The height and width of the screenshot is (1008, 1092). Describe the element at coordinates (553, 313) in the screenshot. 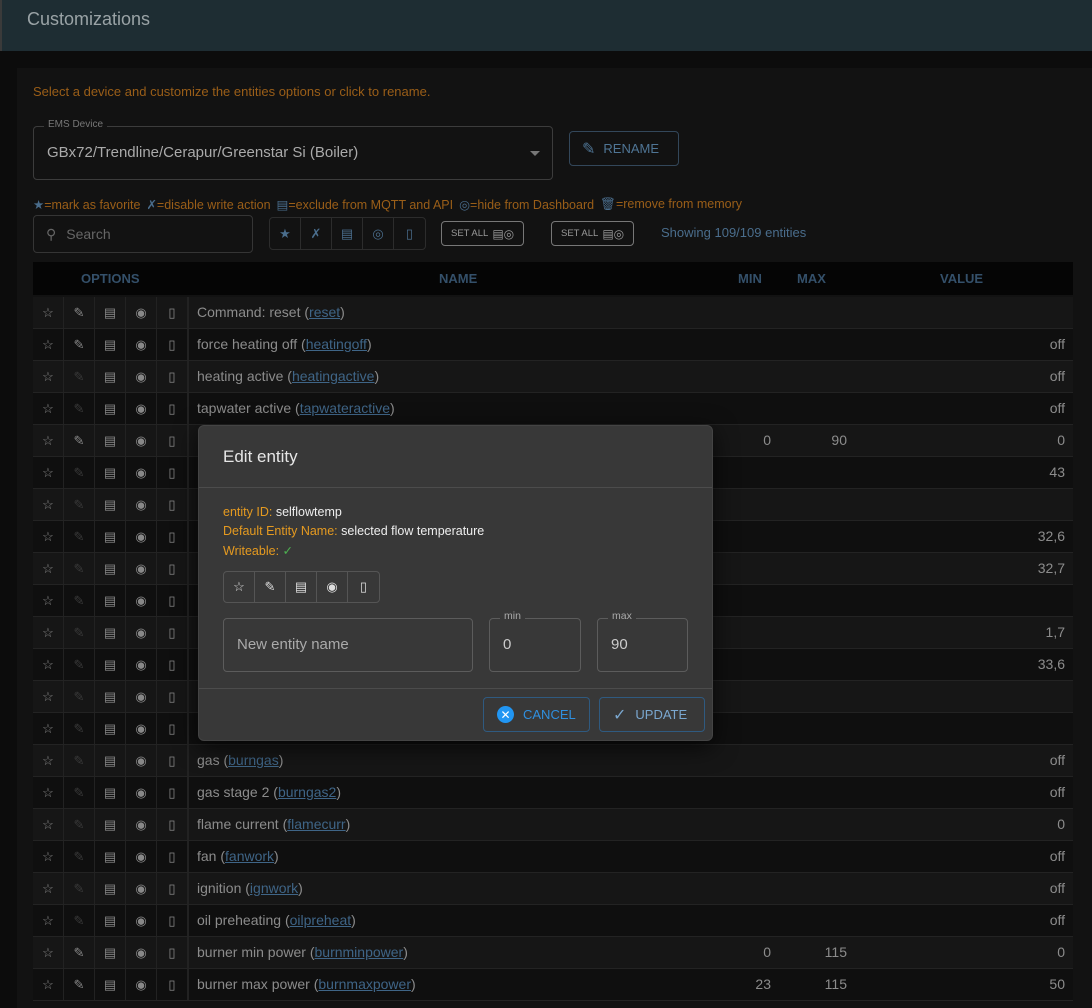

I see `table-row: ☆ ✎ ▤ ◉ ▯ Command: reset (reset)` at that location.